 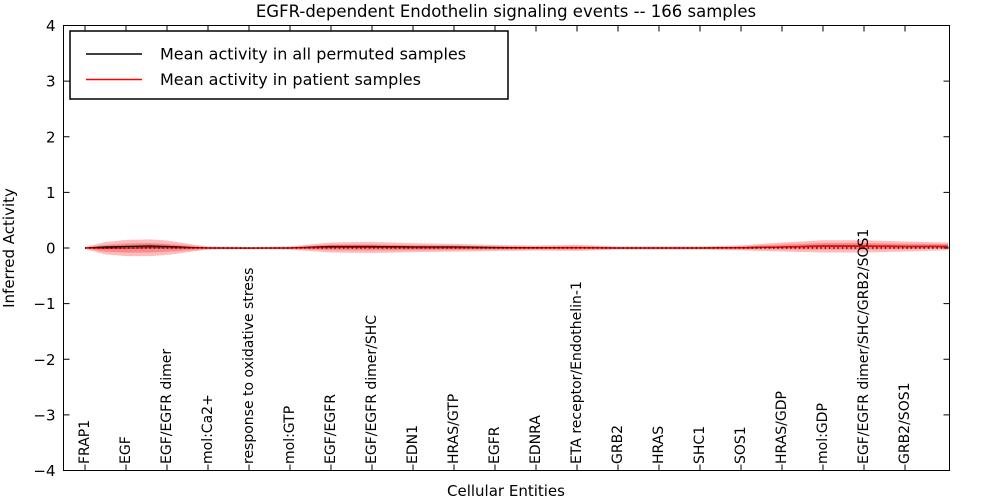 What do you see at coordinates (44, 360) in the screenshot?
I see `y-tick-label: −2` at bounding box center [44, 360].